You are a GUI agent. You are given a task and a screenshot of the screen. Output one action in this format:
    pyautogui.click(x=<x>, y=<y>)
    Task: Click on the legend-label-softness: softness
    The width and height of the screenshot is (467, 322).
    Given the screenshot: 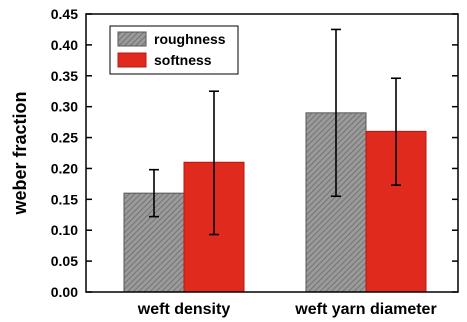 What is the action you would take?
    pyautogui.click(x=183, y=60)
    